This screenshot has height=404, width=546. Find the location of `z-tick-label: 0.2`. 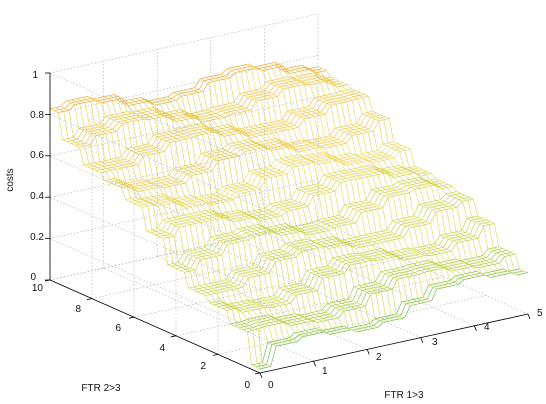

z-tick-label: 0.2 is located at coordinates (37, 237).